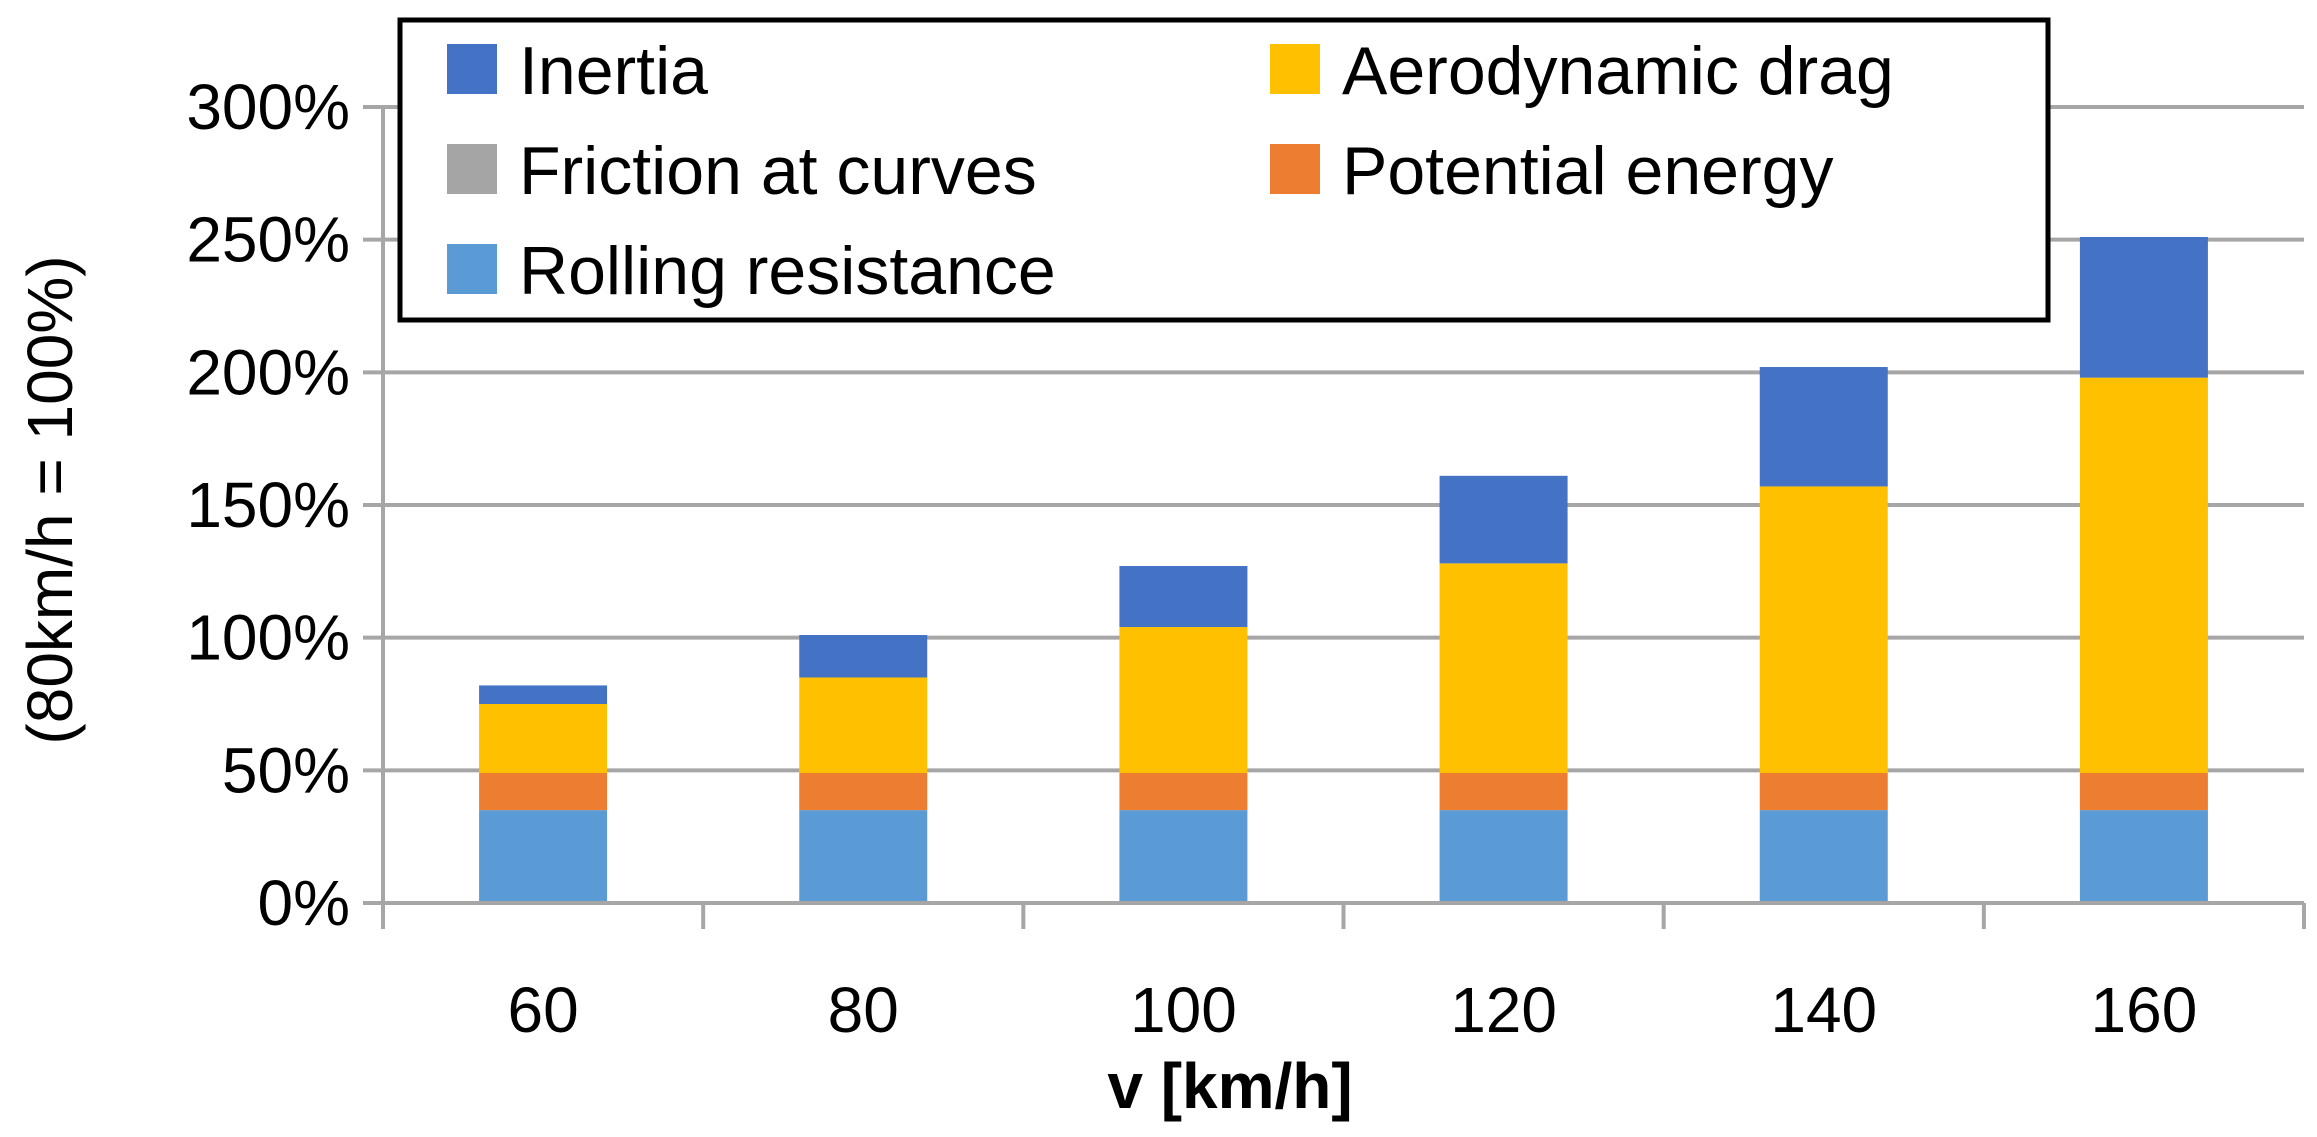  Describe the element at coordinates (863, 1010) in the screenshot. I see `x-tick-label: 80` at that location.